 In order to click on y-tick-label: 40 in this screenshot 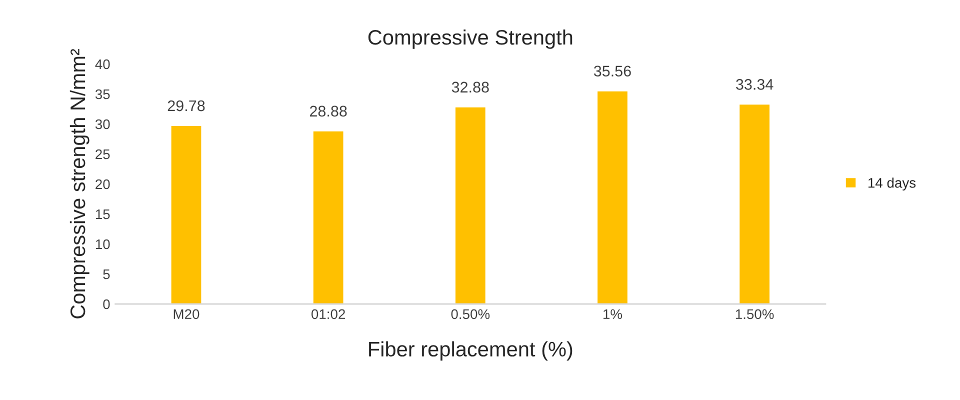, I will do `click(102, 64)`.